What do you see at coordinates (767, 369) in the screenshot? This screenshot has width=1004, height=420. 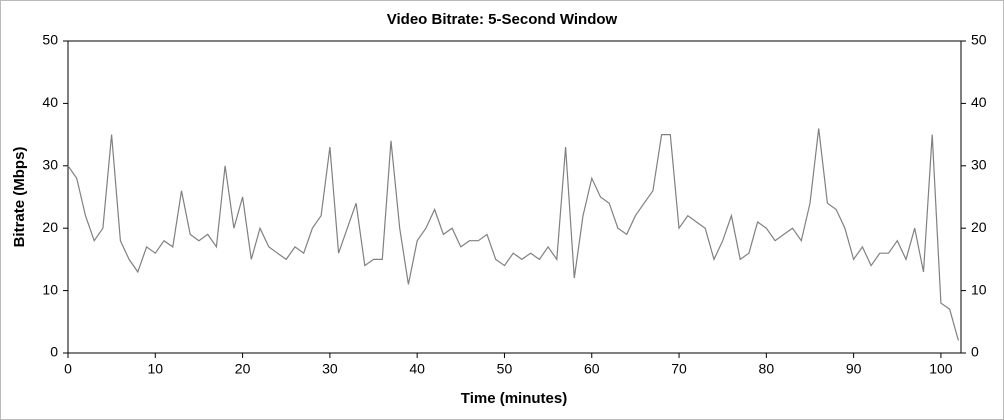 I see `x-tick-label: 80` at bounding box center [767, 369].